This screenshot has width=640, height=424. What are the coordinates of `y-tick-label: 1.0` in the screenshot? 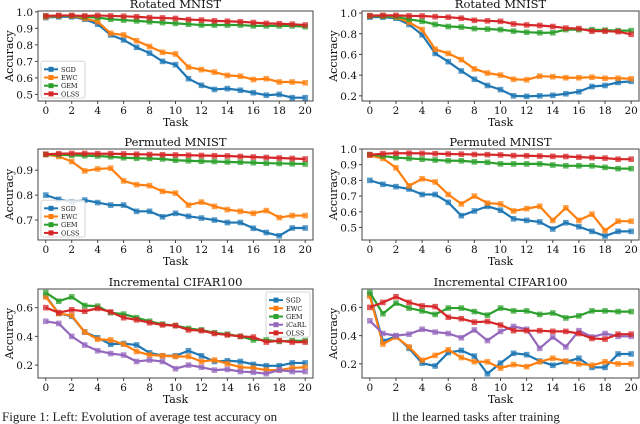 It's located at (348, 14).